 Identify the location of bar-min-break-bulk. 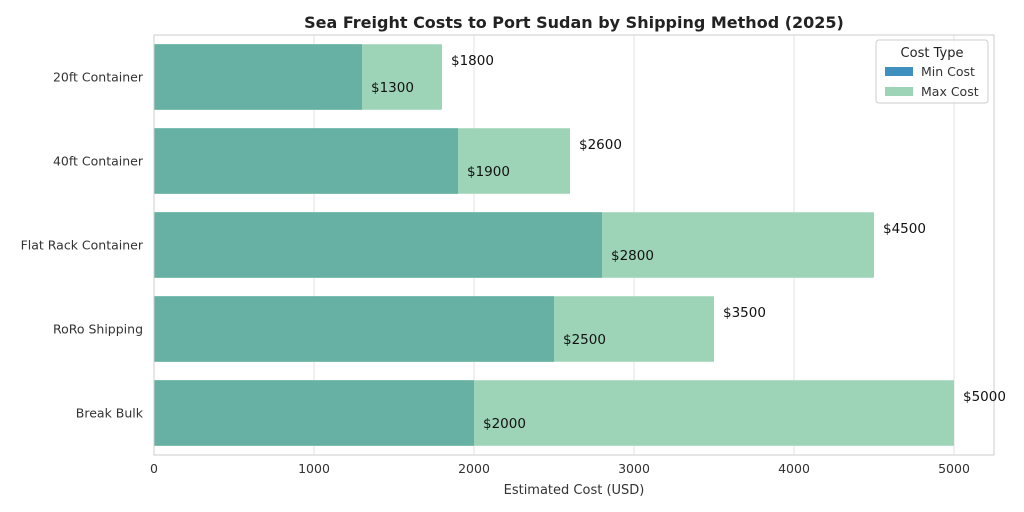
(314, 413).